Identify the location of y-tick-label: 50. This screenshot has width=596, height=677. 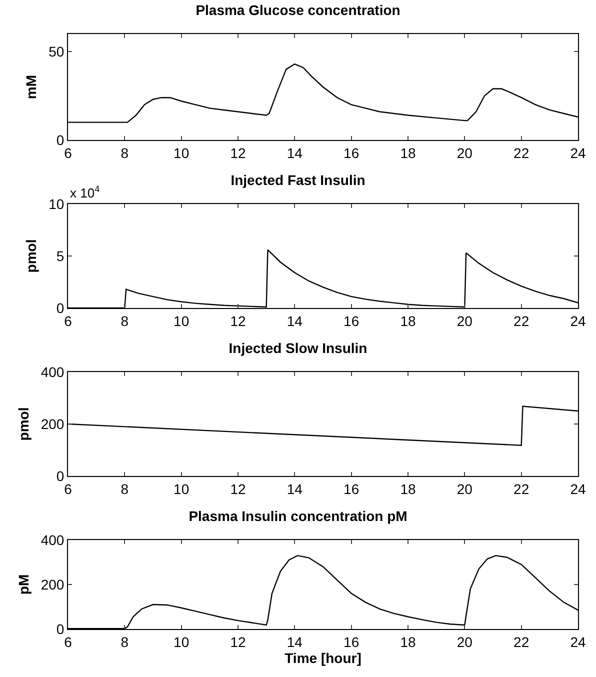
(56, 52).